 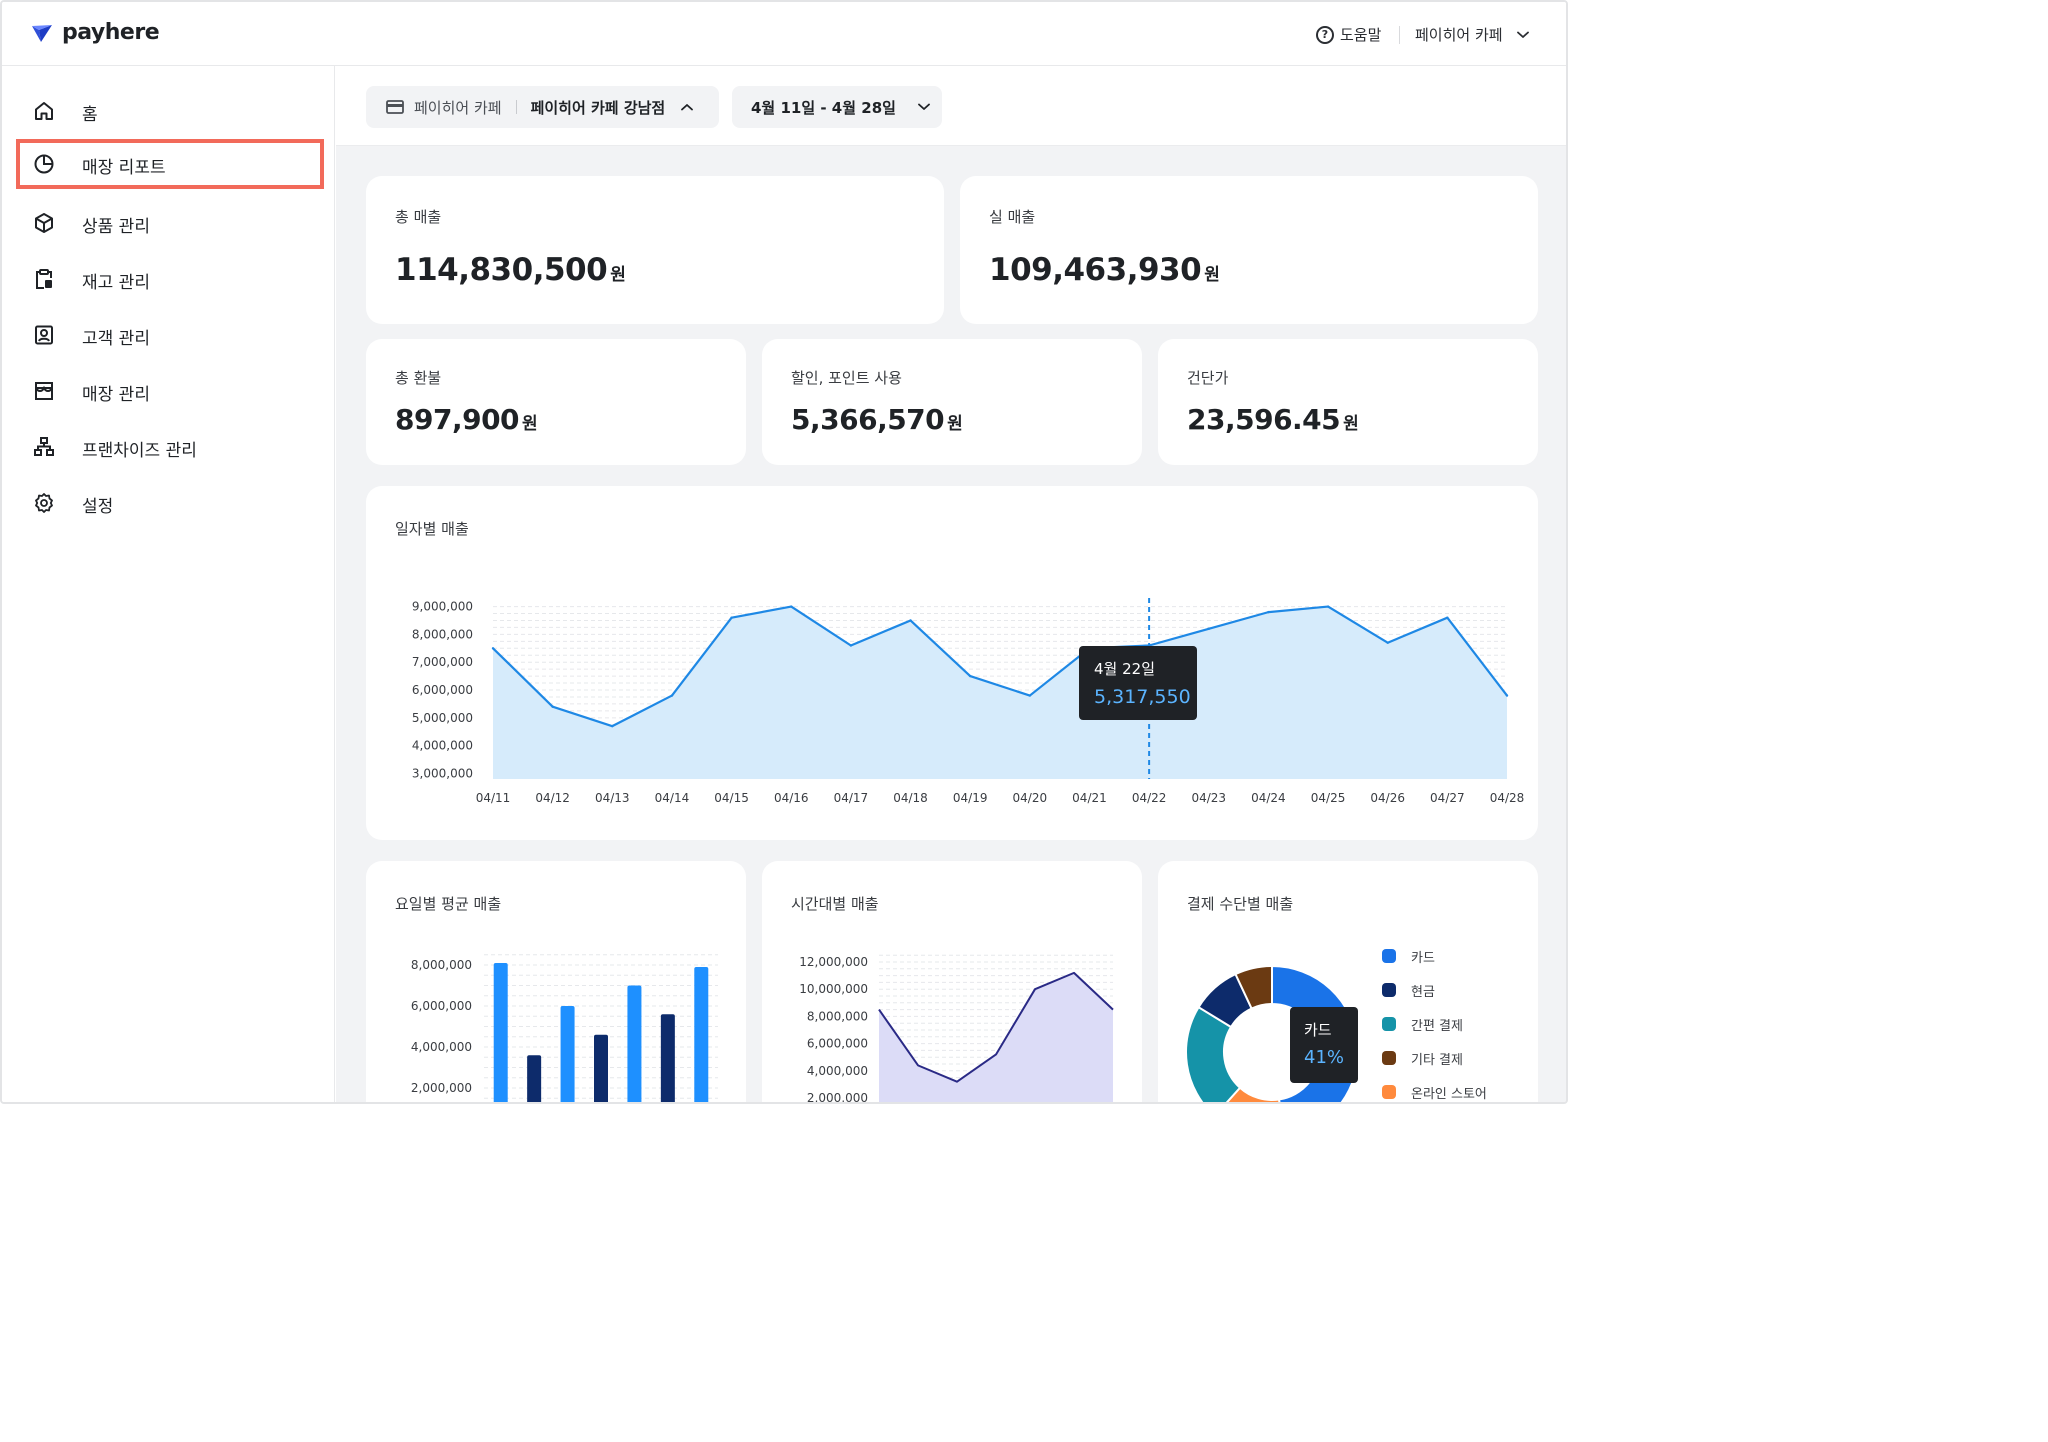 I want to click on sidebar-item-settings: 설정, so click(x=170, y=503).